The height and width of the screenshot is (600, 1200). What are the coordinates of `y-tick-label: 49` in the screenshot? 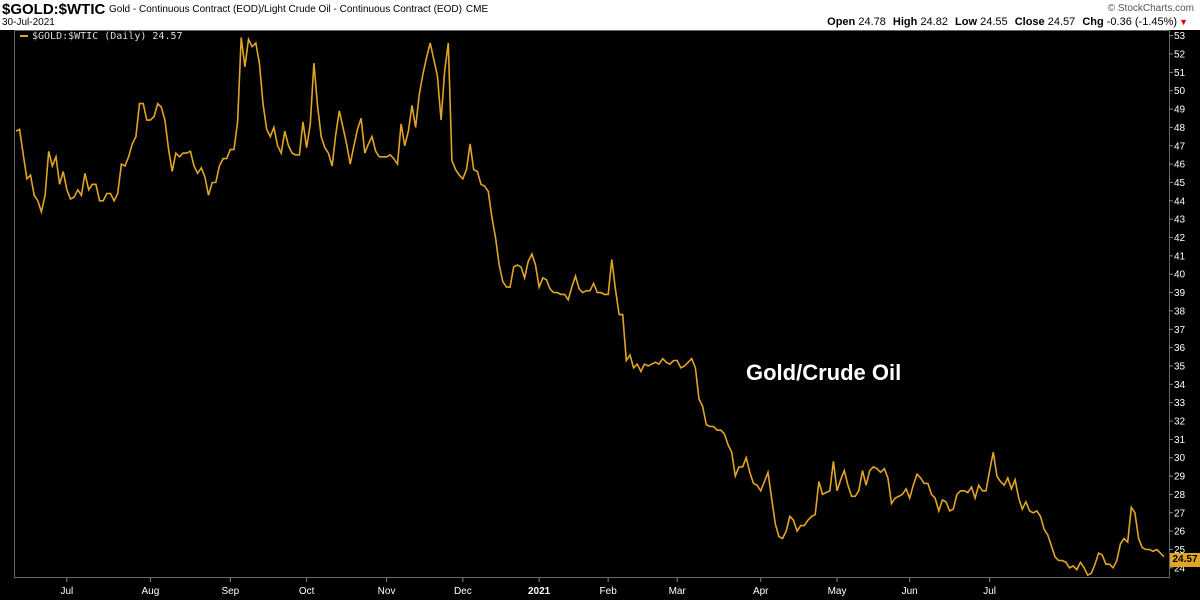 It's located at (1180, 110).